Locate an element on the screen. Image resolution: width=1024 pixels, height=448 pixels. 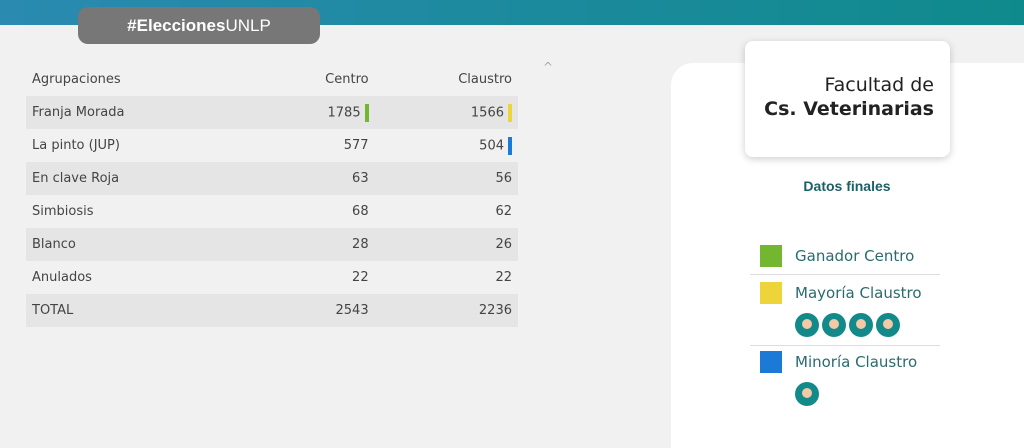
cell: 28 is located at coordinates (314, 244).